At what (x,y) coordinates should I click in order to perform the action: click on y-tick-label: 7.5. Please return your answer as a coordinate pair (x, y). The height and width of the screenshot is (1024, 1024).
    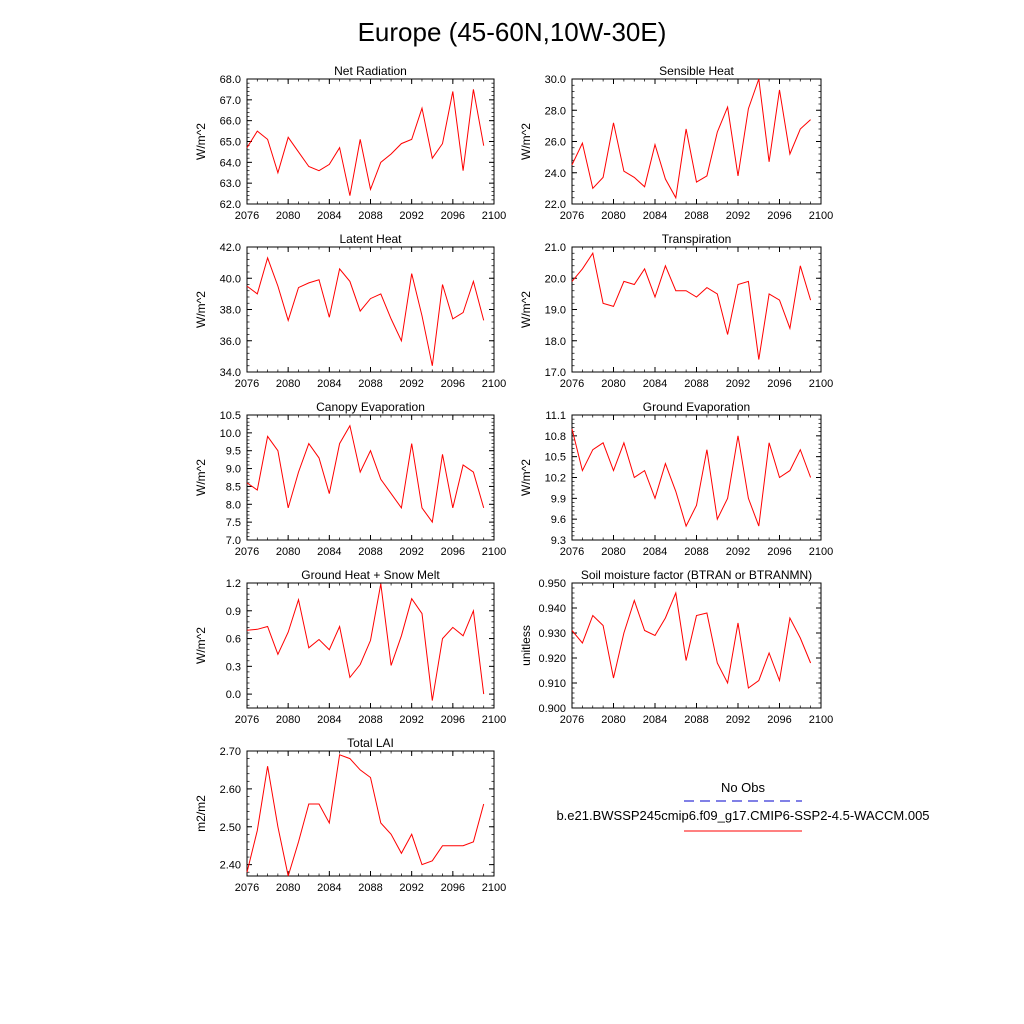
    Looking at the image, I should click on (233, 523).